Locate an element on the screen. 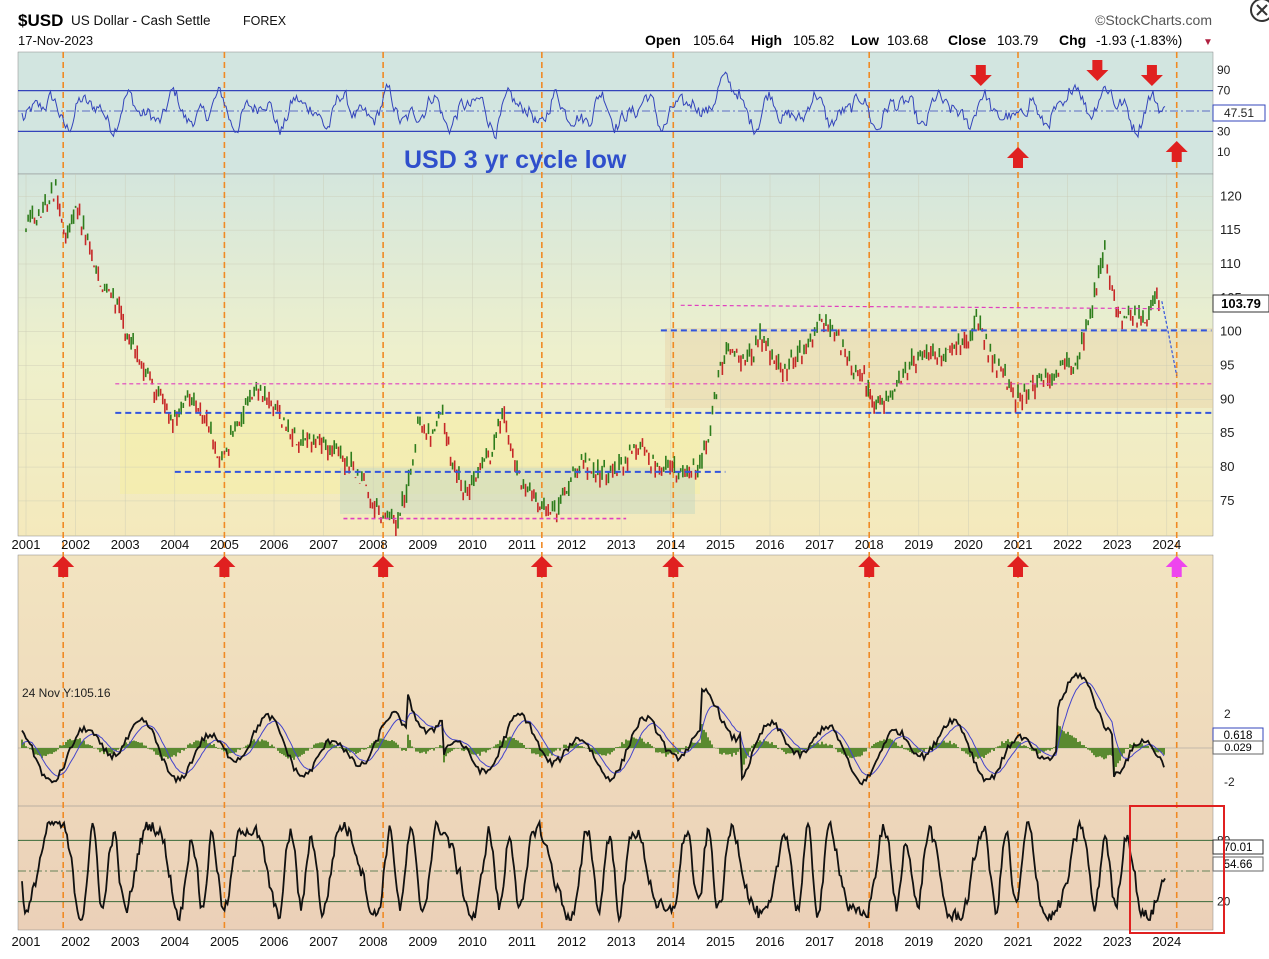 This screenshot has width=1269, height=959. rsi-tick-label: 90 is located at coordinates (1224, 70).